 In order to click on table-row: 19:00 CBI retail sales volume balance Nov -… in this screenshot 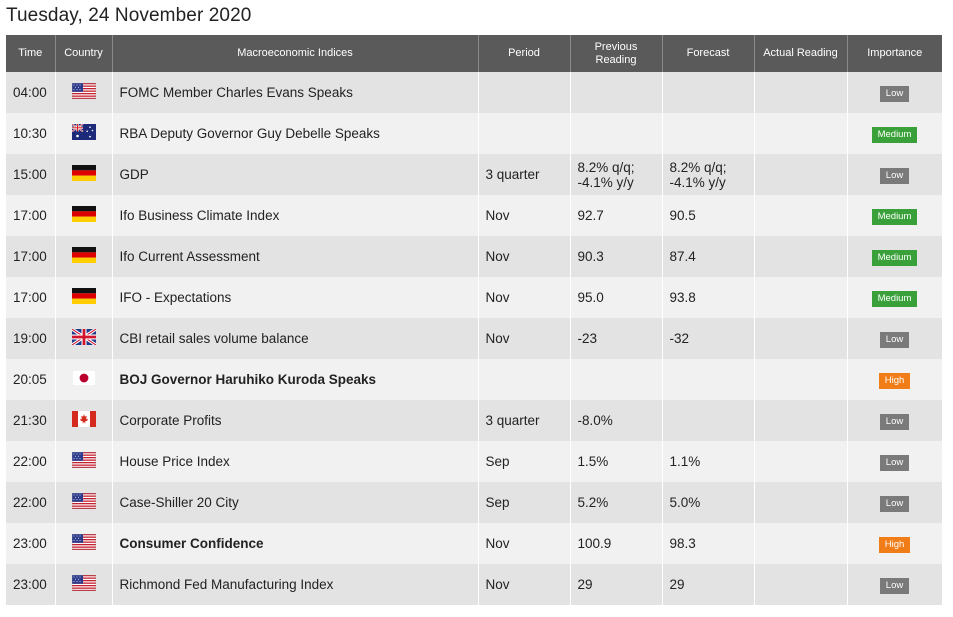, I will do `click(474, 338)`.